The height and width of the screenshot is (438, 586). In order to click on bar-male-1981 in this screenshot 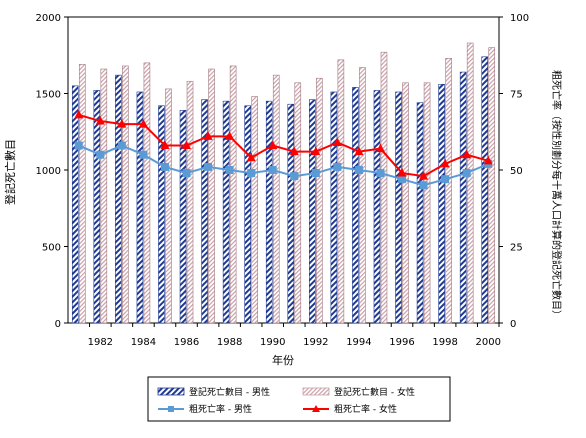, I will do `click(75, 204)`.